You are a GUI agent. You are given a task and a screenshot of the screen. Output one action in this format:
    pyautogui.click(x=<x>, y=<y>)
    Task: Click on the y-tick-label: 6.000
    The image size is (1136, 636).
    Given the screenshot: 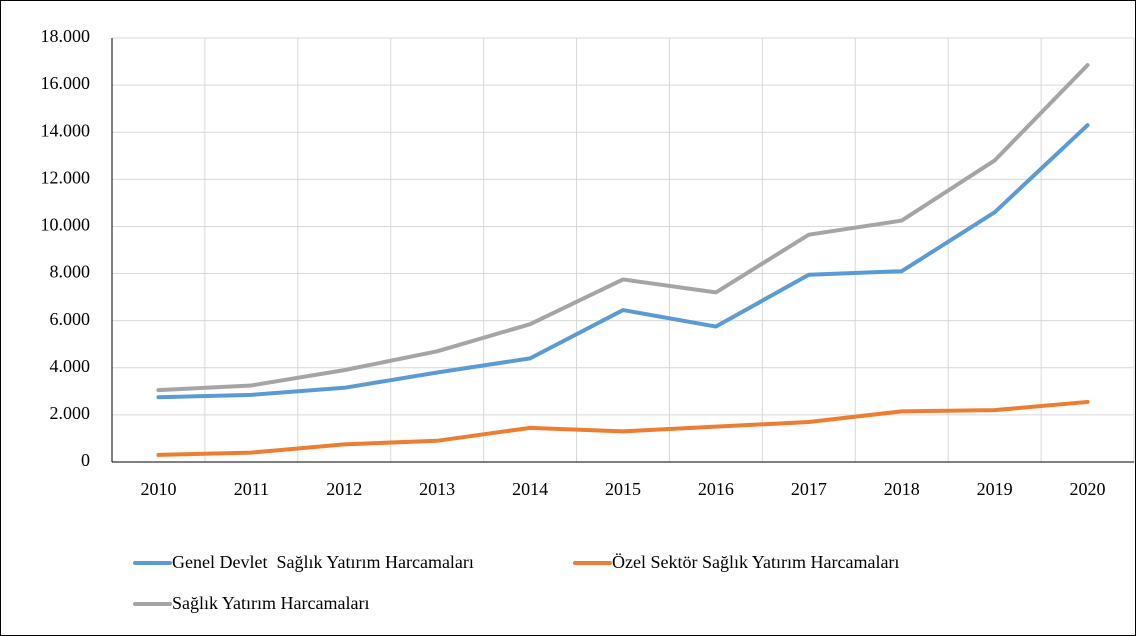 What is the action you would take?
    pyautogui.click(x=70, y=319)
    